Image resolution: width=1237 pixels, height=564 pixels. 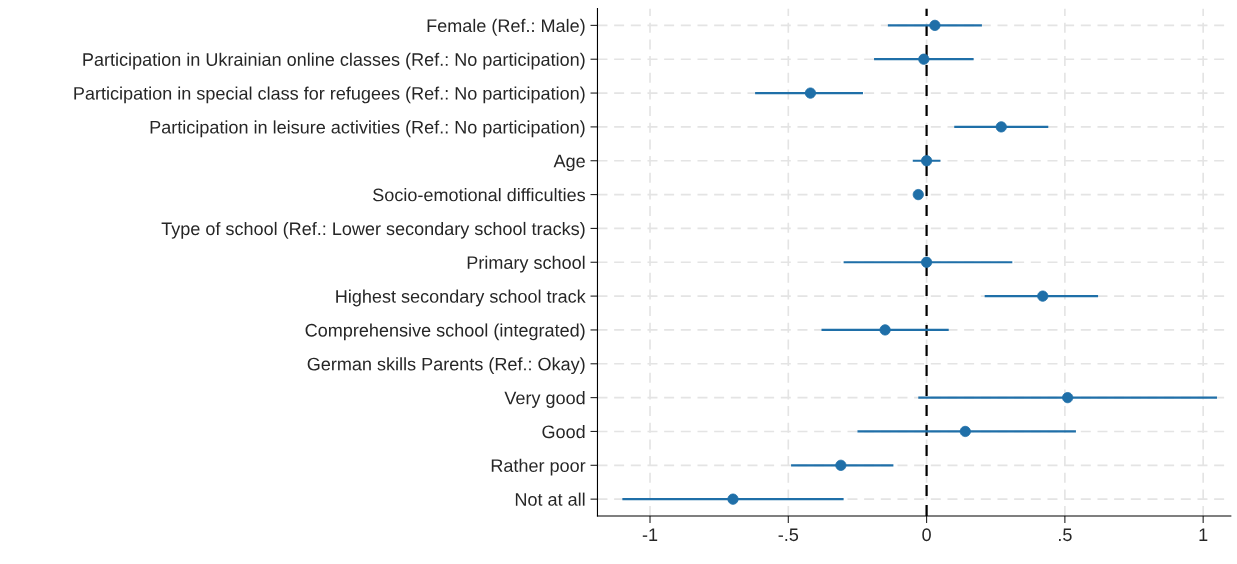 What do you see at coordinates (446, 366) in the screenshot?
I see `y-tick-label: German skills Parents (Ref.: Okay)` at bounding box center [446, 366].